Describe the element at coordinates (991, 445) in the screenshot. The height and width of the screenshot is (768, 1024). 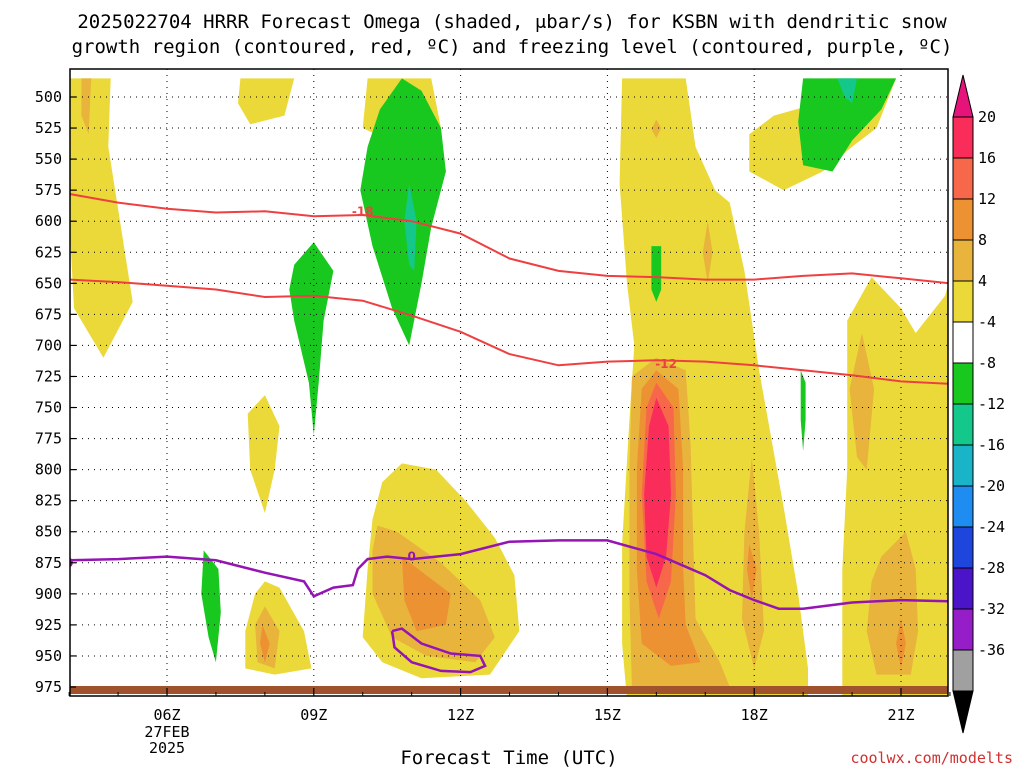
I see `colorbar-label: -16` at that location.